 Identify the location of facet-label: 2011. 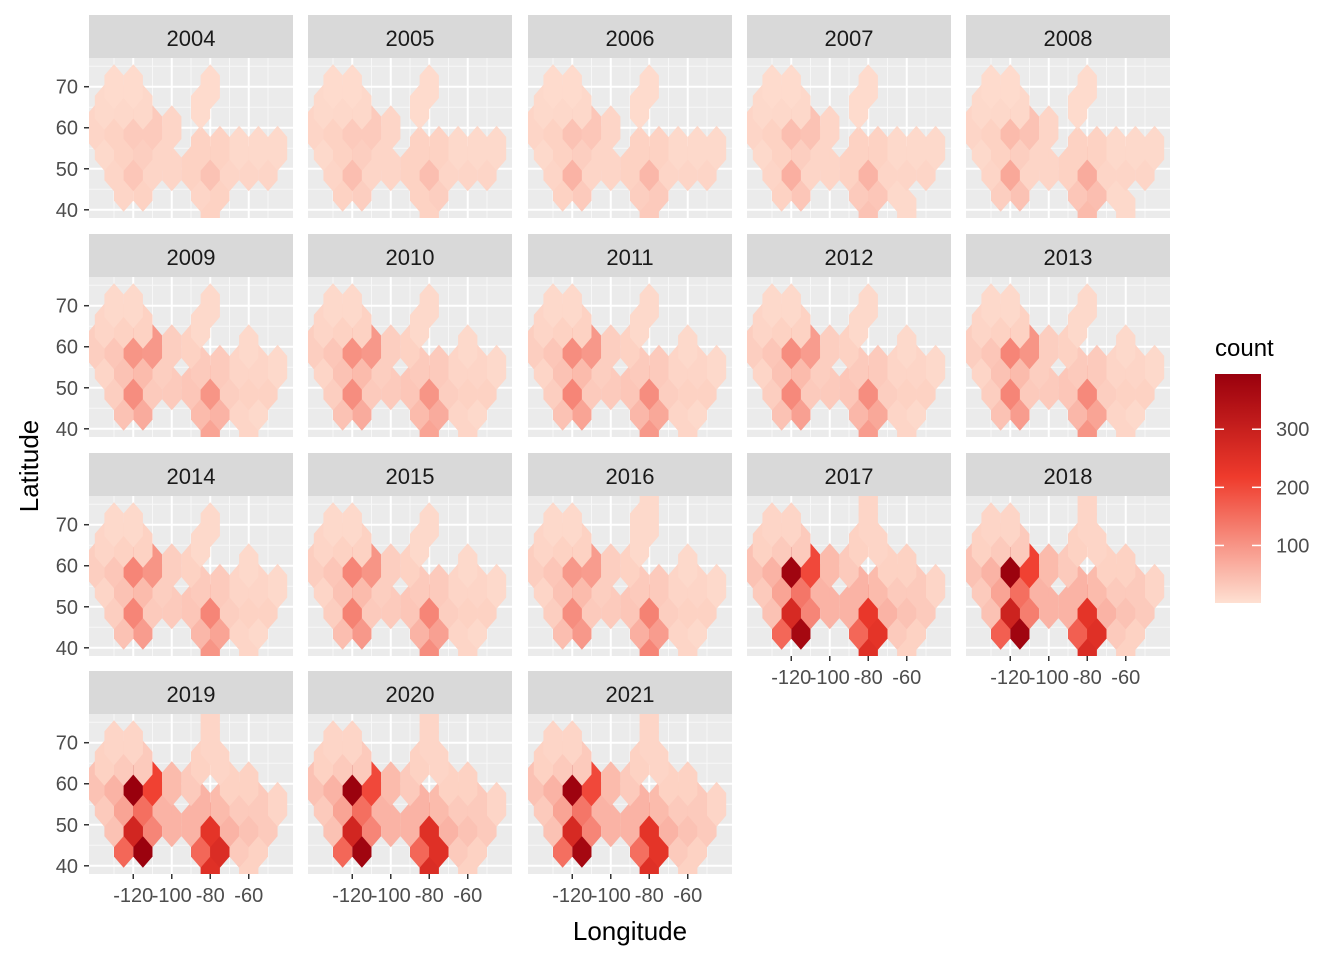
(629, 257).